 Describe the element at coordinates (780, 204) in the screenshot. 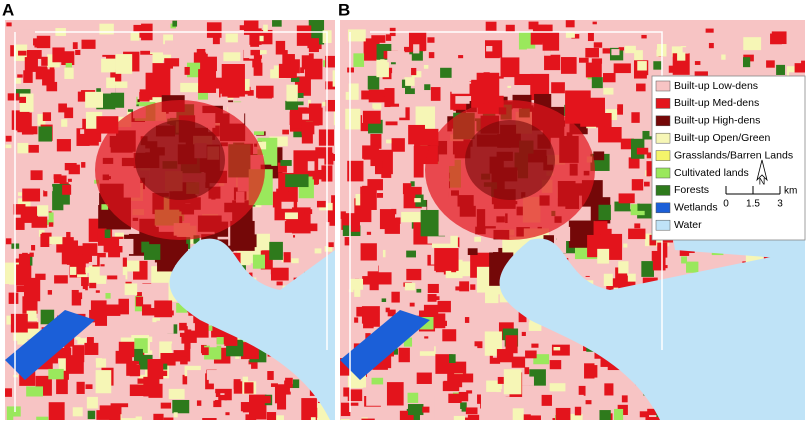

I see `scale-label: 3` at that location.